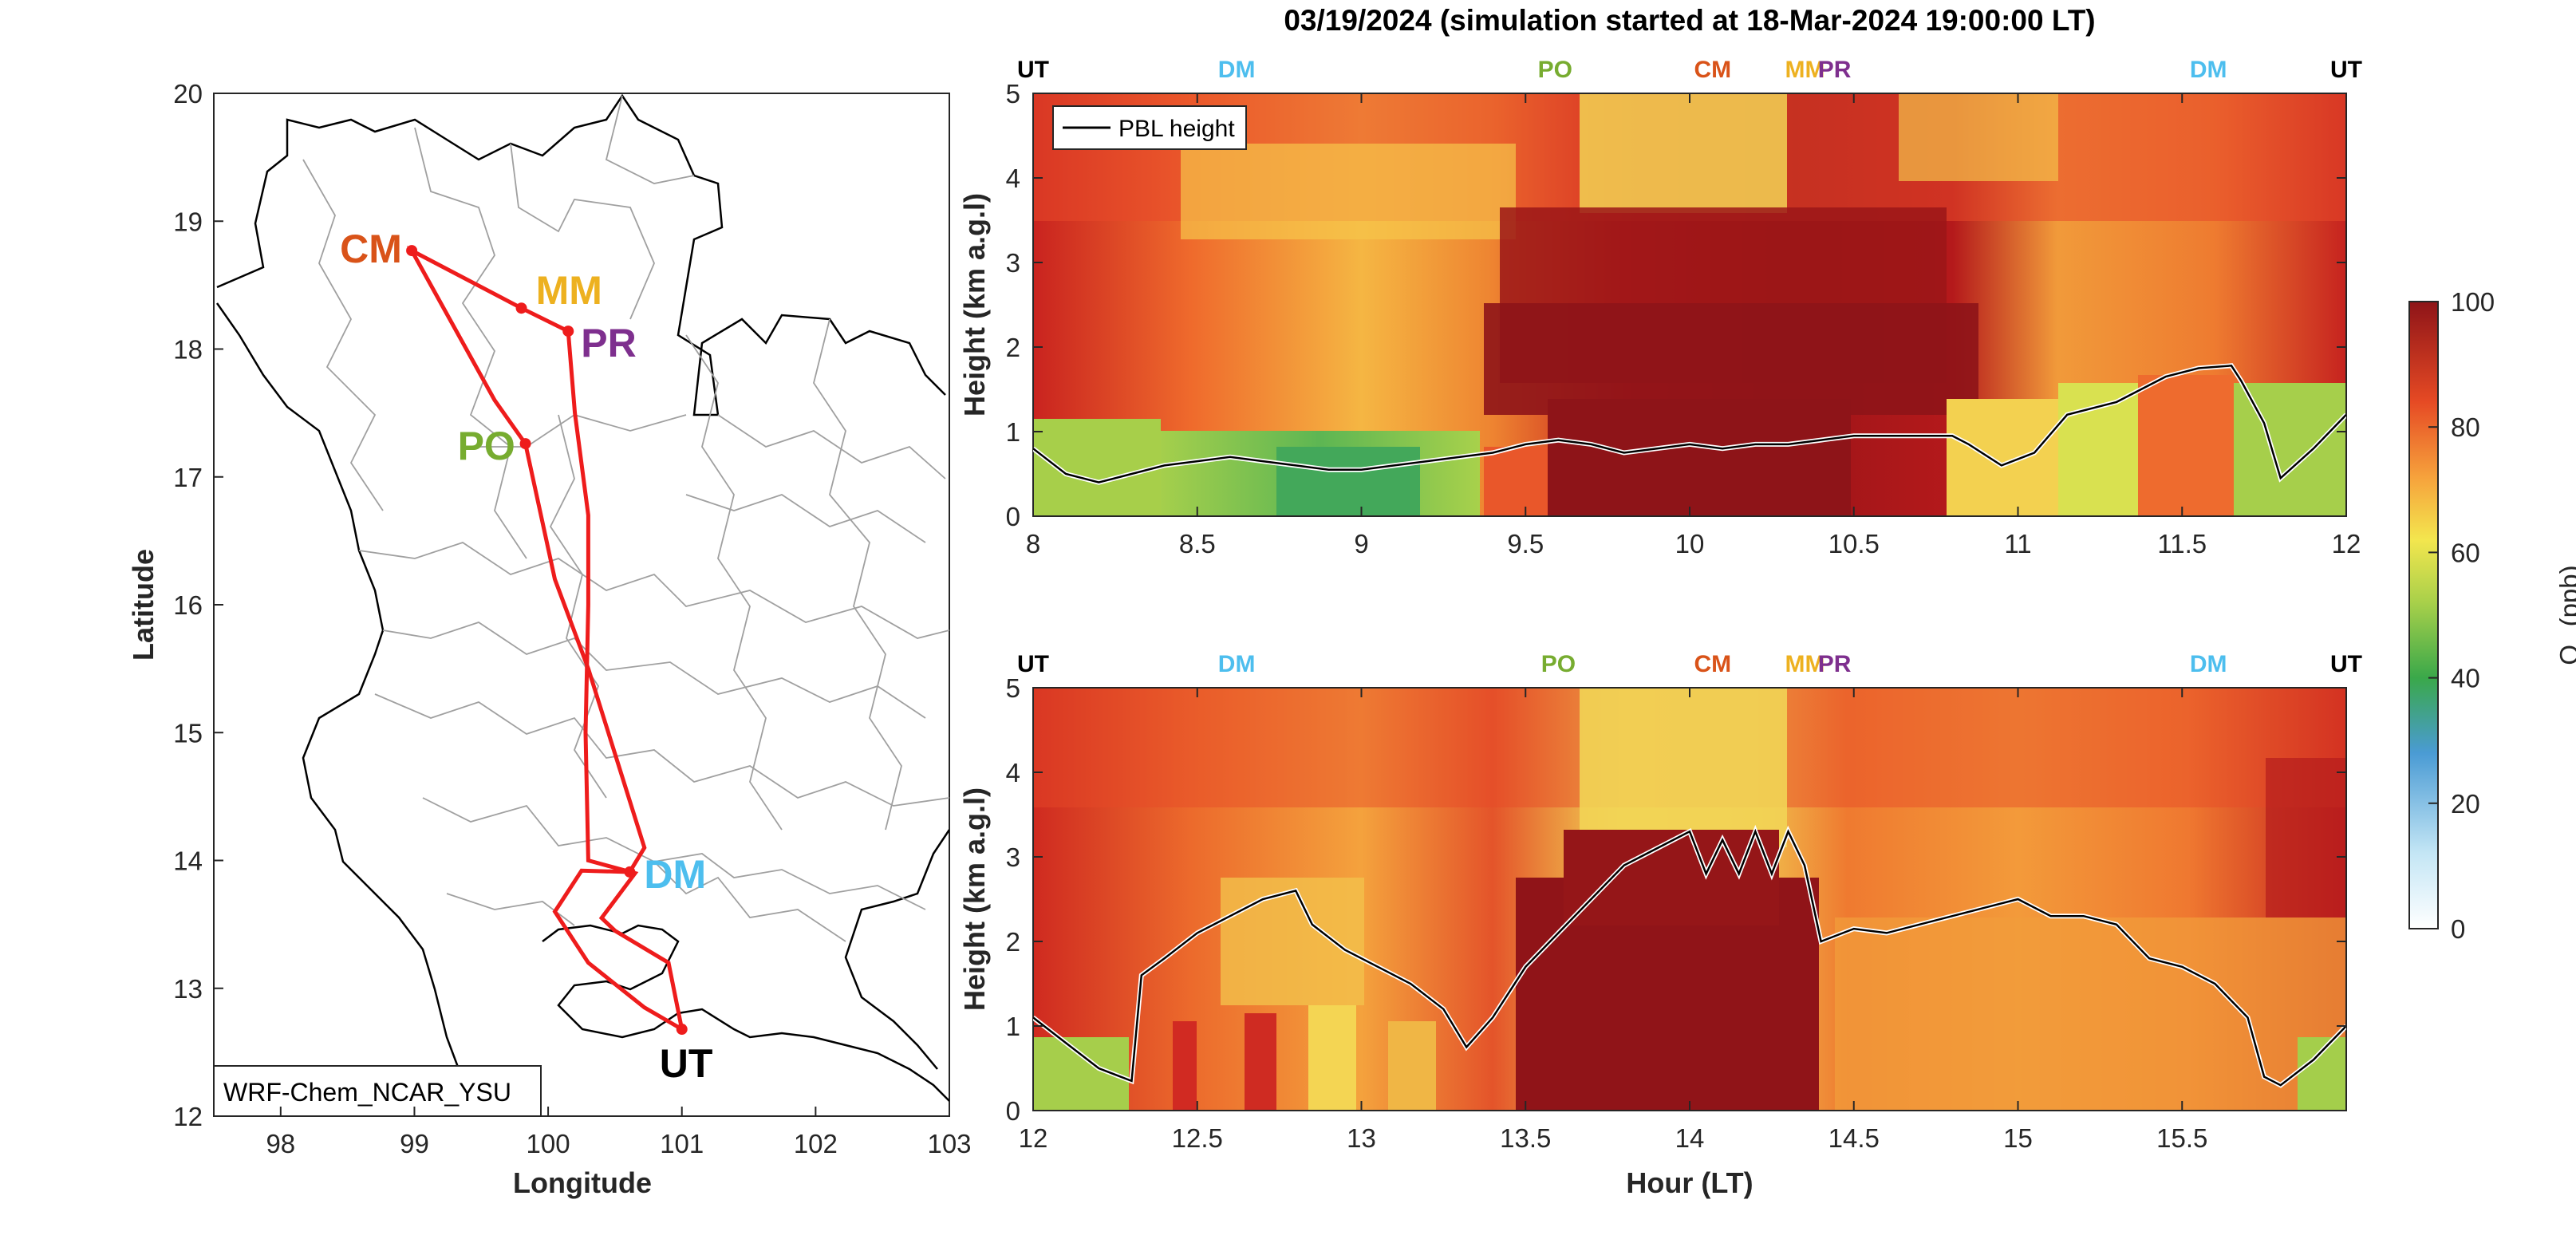 This screenshot has height=1247, width=2576. What do you see at coordinates (412, 251) in the screenshot?
I see `site-marker-cm` at bounding box center [412, 251].